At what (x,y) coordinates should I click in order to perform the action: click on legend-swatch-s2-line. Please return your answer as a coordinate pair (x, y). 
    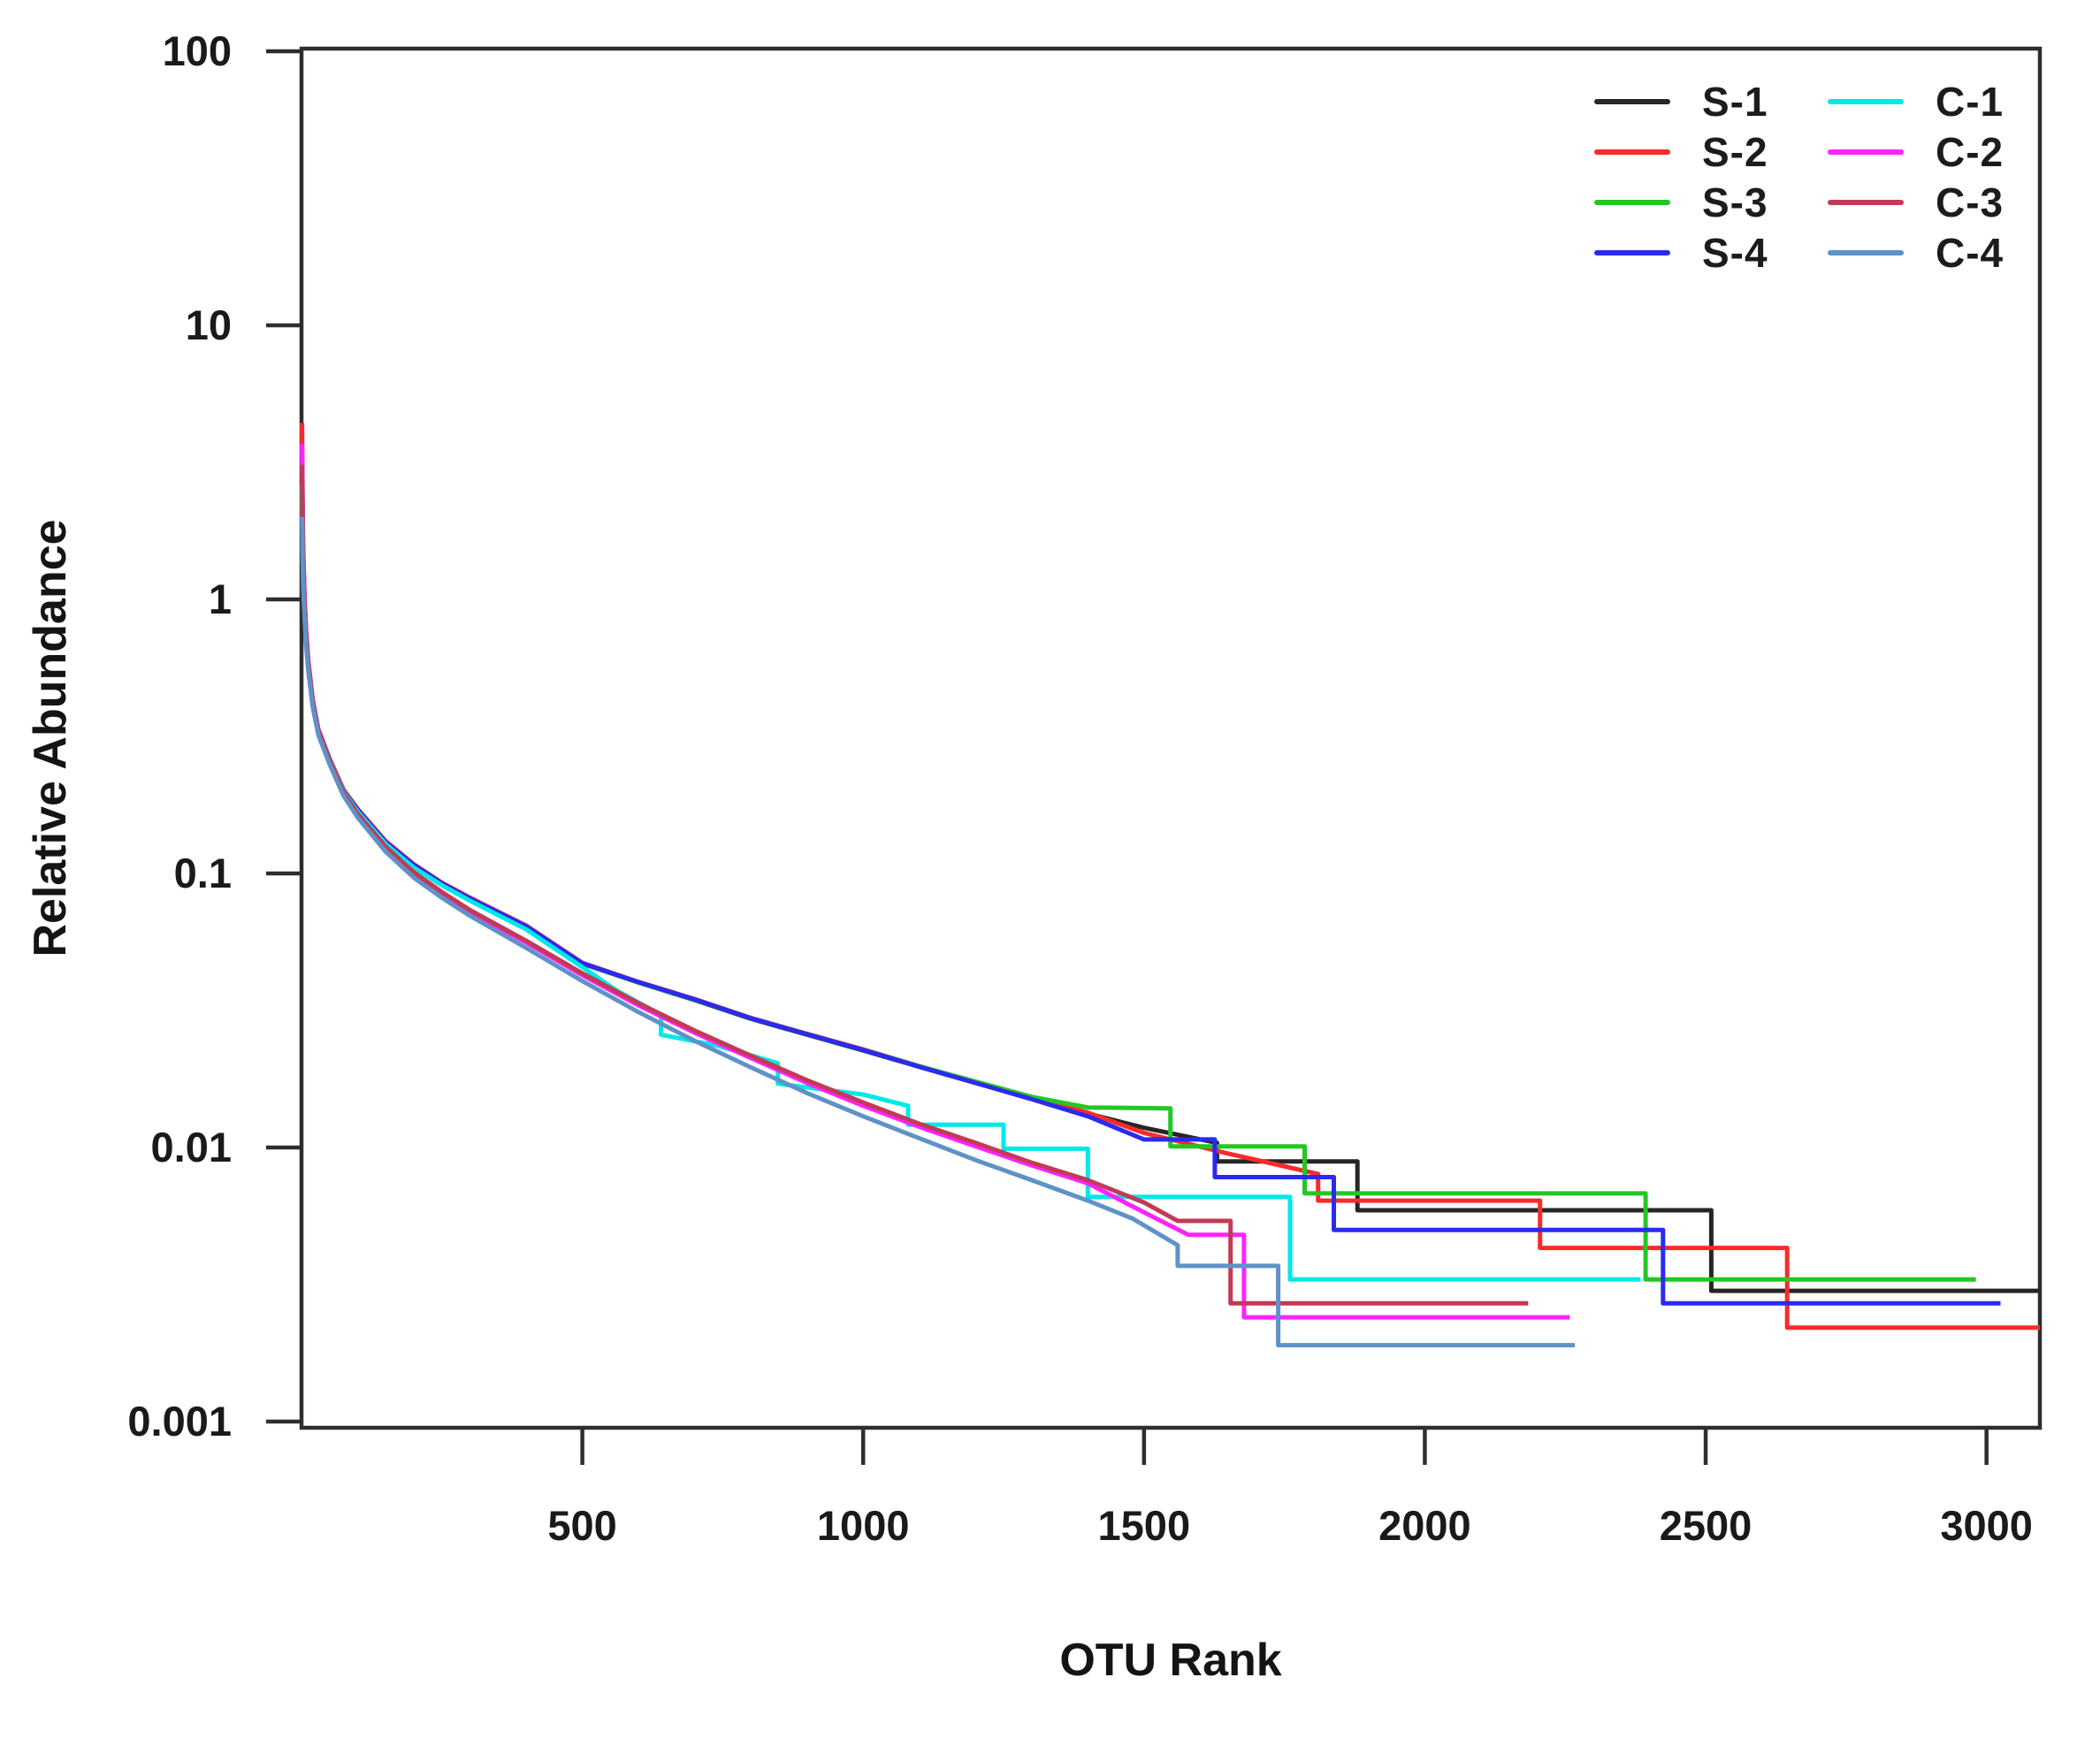
    Looking at the image, I should click on (1632, 152).